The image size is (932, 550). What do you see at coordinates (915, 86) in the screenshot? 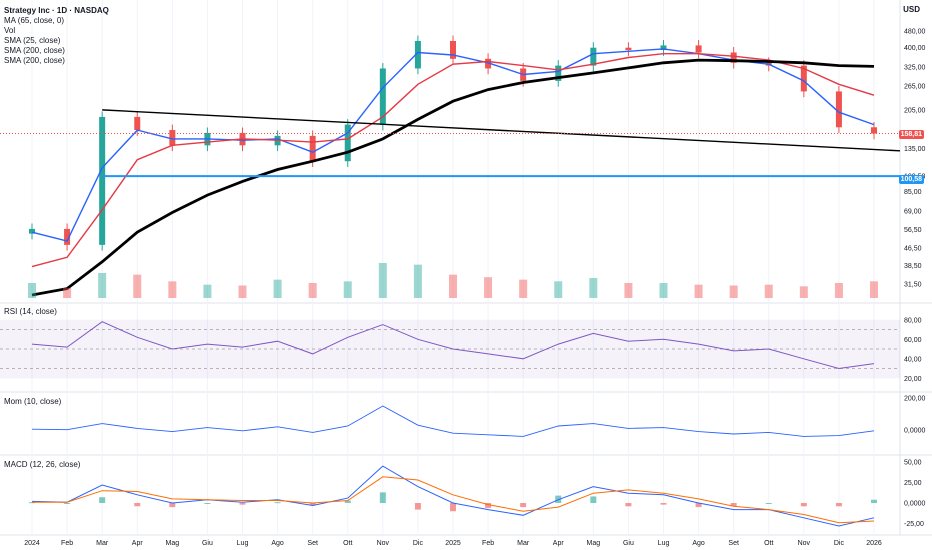
I see `price-tick-label: 265,00` at bounding box center [915, 86].